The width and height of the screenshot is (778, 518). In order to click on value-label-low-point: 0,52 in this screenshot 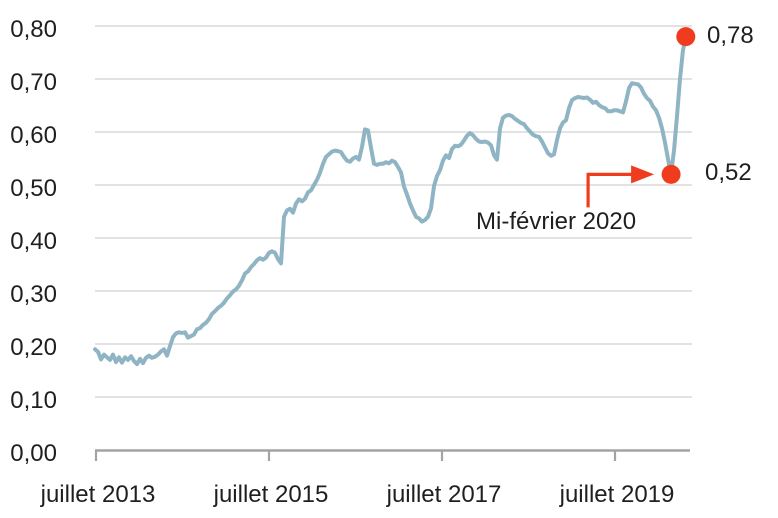, I will do `click(728, 172)`.